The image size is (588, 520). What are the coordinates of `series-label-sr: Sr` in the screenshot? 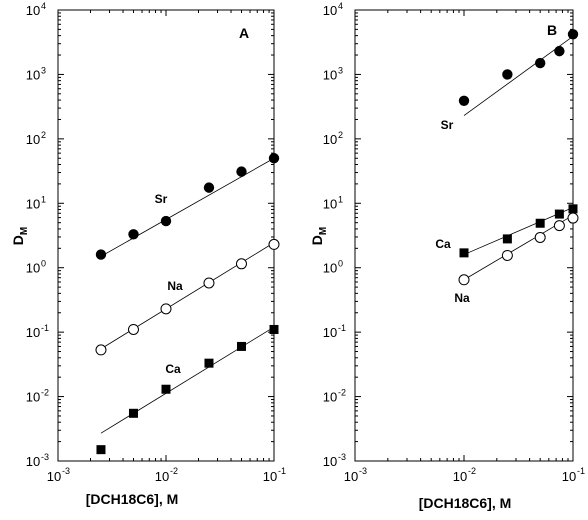 It's located at (161, 199).